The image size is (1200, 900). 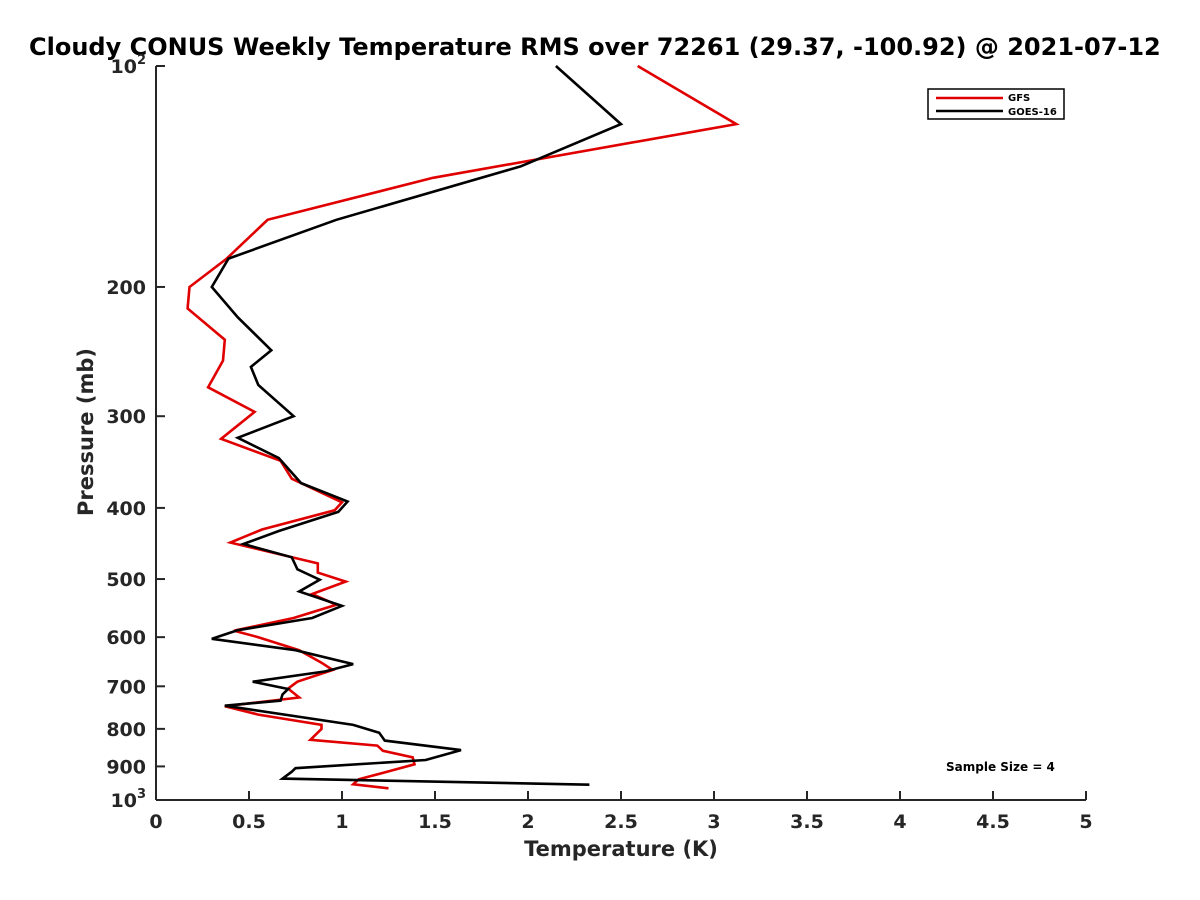 What do you see at coordinates (1000, 767) in the screenshot?
I see `sample-size-annotation: Sample Size = 4` at bounding box center [1000, 767].